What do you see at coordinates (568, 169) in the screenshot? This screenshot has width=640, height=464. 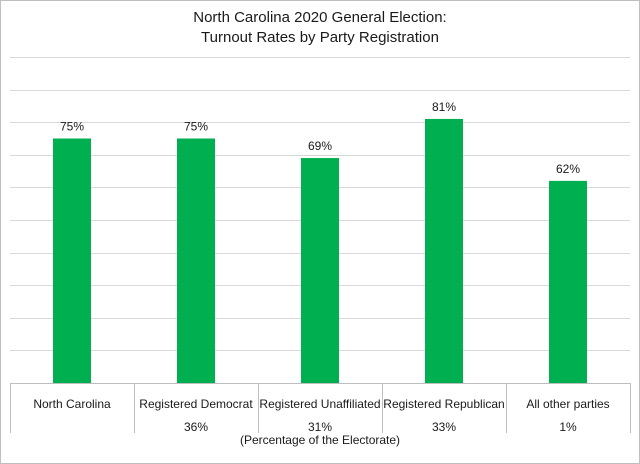 I see `data-label: 62%` at bounding box center [568, 169].